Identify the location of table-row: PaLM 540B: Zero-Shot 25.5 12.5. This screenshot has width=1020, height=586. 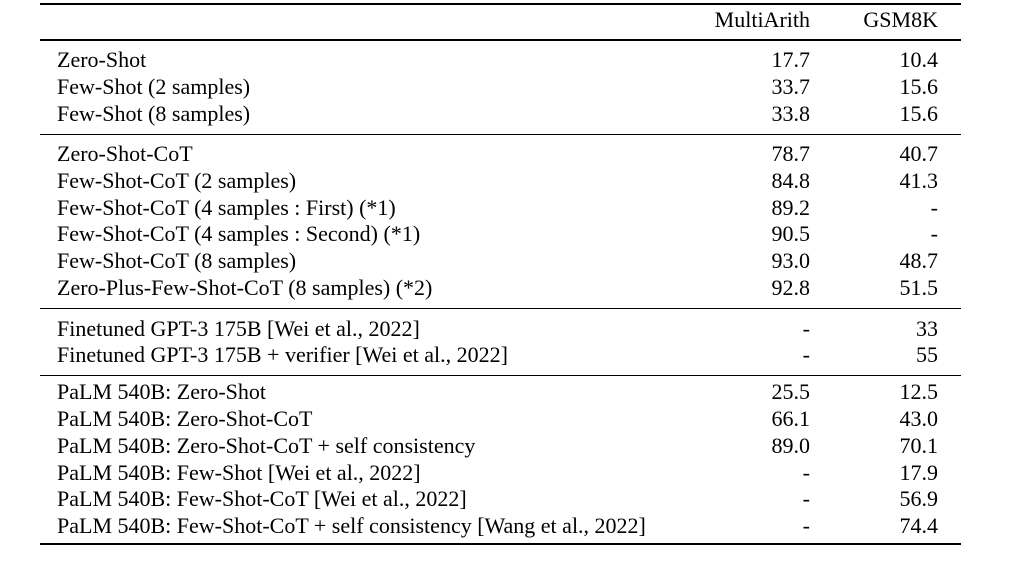
(500, 391).